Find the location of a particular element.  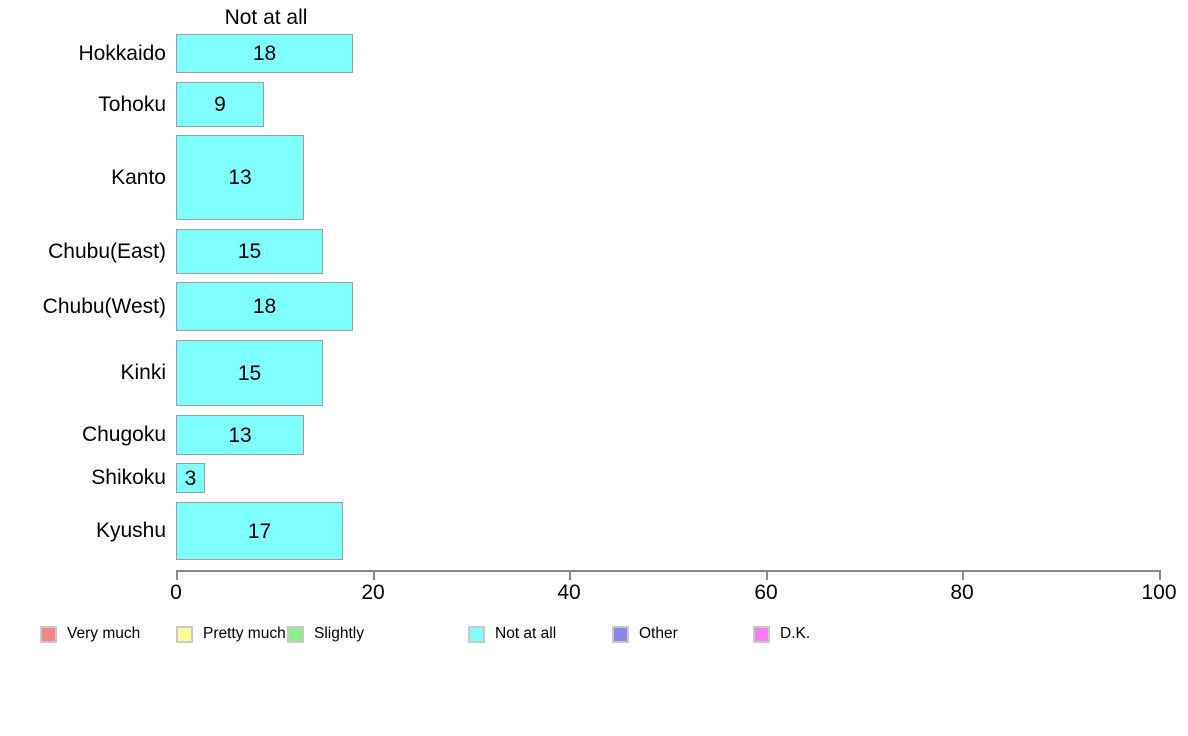

legend-item: Slightly is located at coordinates (325, 634).